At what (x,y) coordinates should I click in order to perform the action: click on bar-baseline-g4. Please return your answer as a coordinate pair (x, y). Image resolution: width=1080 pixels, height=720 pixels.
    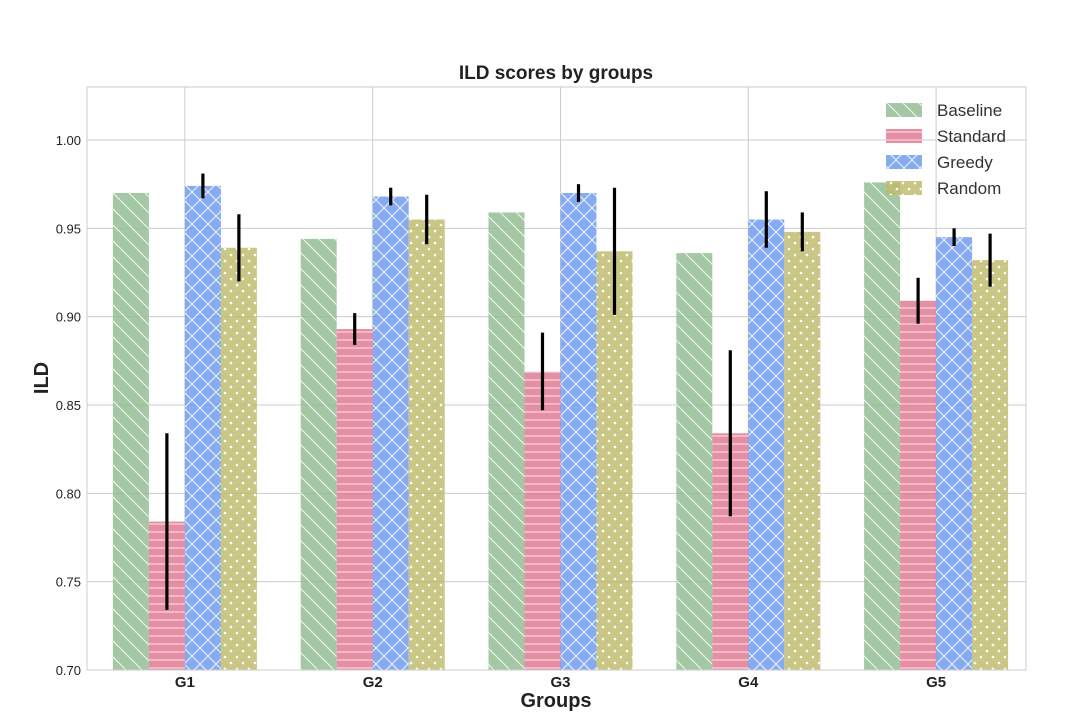
    Looking at the image, I should click on (694, 462).